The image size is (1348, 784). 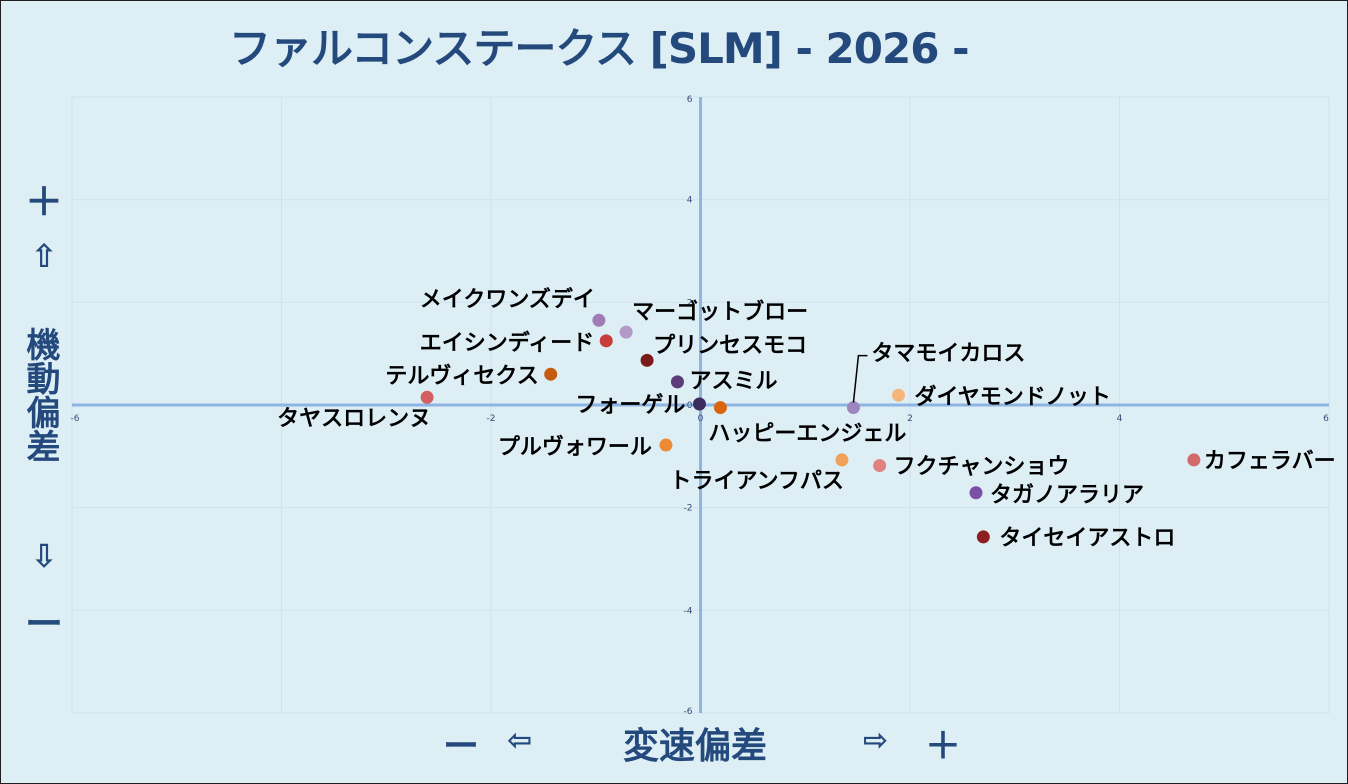 I want to click on y-tick-label: -6, so click(x=688, y=712).